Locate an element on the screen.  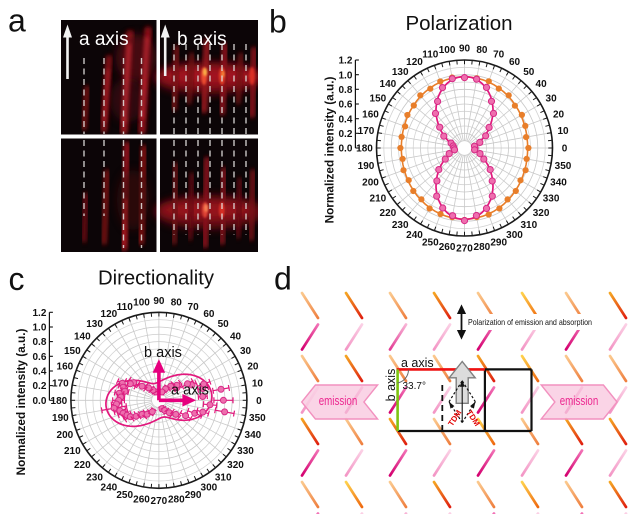
svg-text: 90 is located at coordinates (159, 301).